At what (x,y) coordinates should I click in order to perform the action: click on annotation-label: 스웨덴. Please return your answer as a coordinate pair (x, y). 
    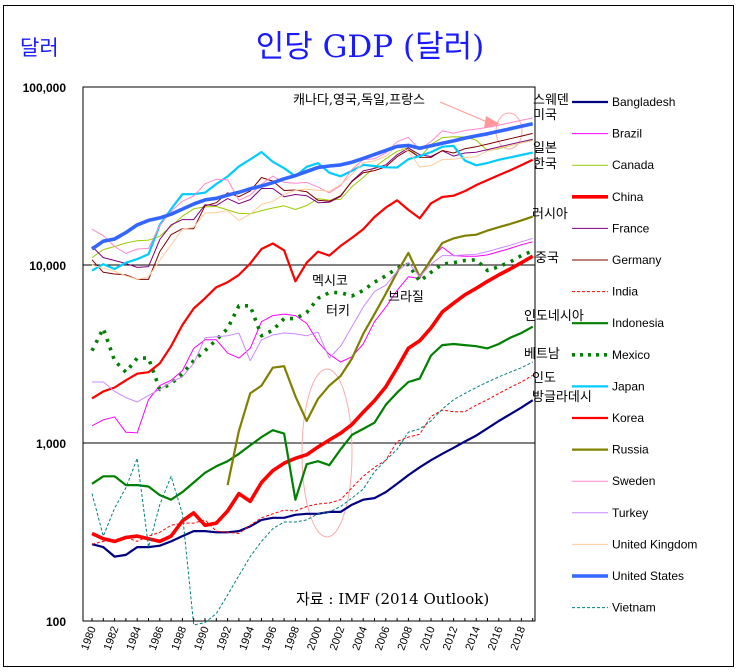
    Looking at the image, I should click on (551, 100).